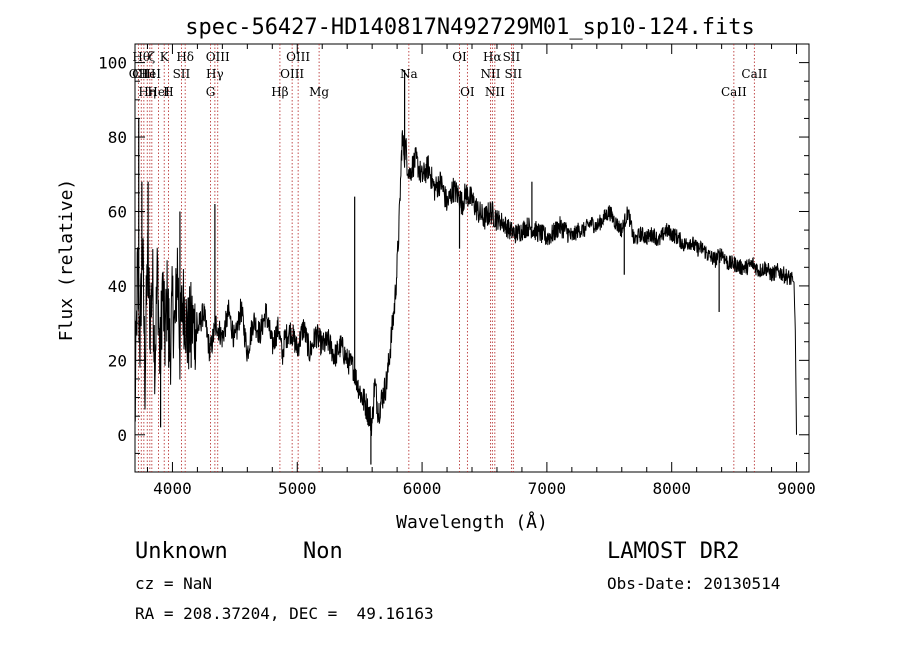  What do you see at coordinates (422, 488) in the screenshot?
I see `x-tick-label: 6000` at bounding box center [422, 488].